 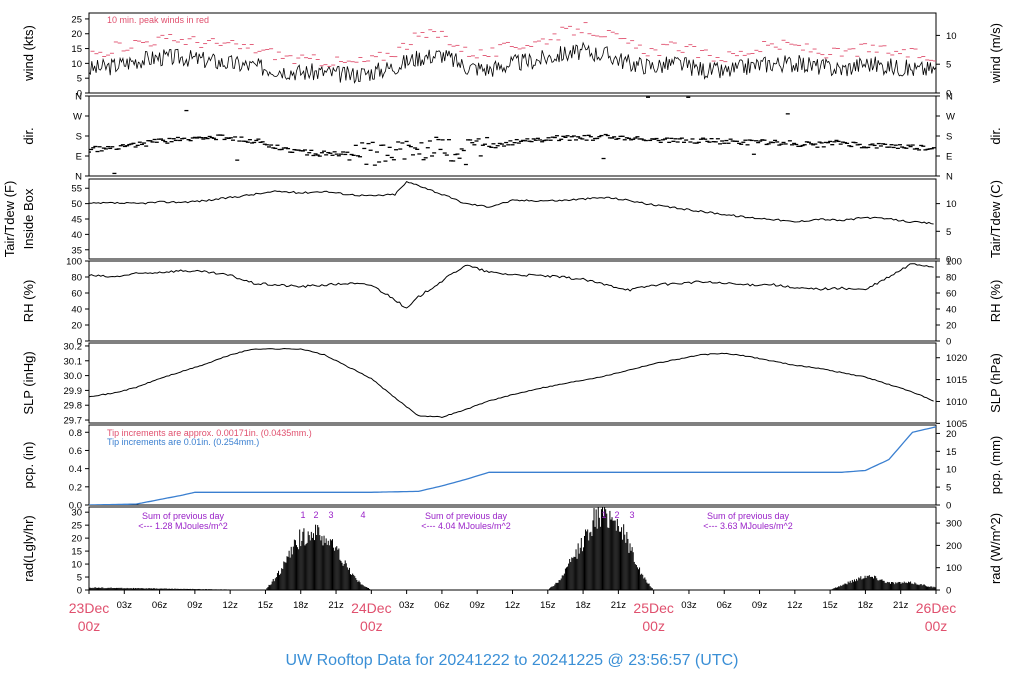 I want to click on date-label: 26Dec, so click(x=936, y=608).